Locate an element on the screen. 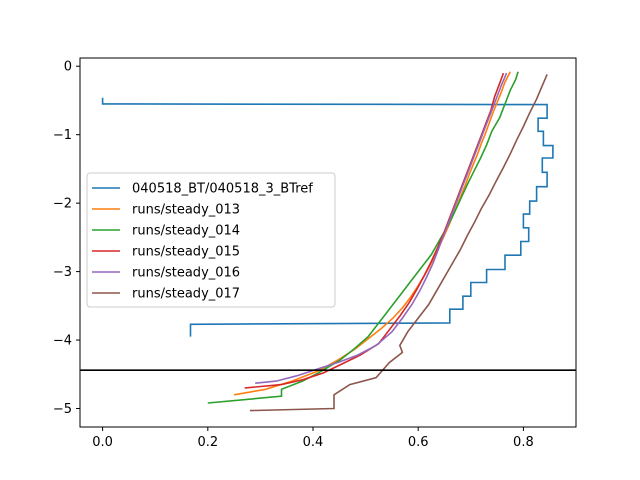  y-axis-ticks: 0 −1 −2 −3 −4 −5 is located at coordinates (66, 238).